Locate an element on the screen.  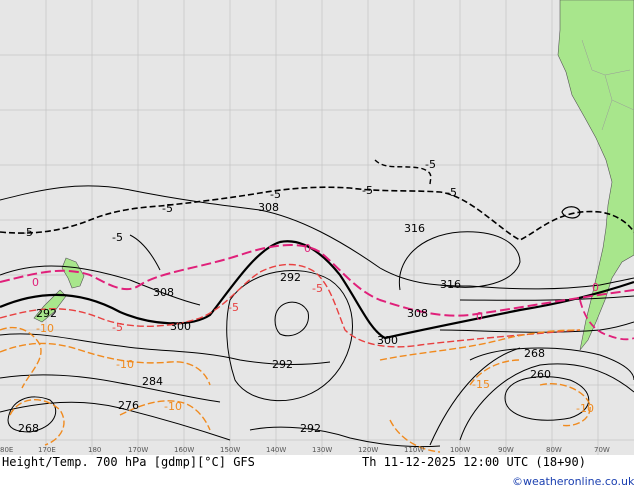
temp-contour-0-south is located at coordinates (606, 320).